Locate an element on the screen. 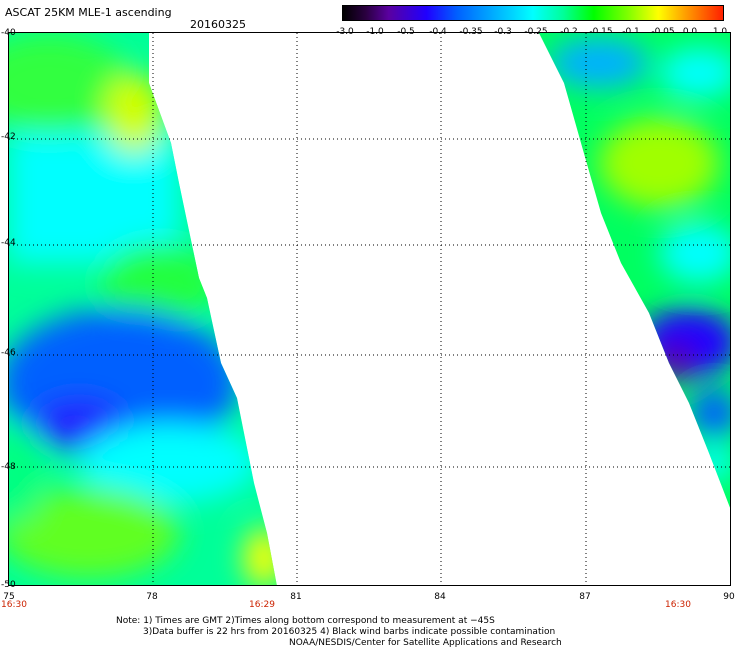 The width and height of the screenshot is (740, 650). x-axis-label: 78 is located at coordinates (152, 597).